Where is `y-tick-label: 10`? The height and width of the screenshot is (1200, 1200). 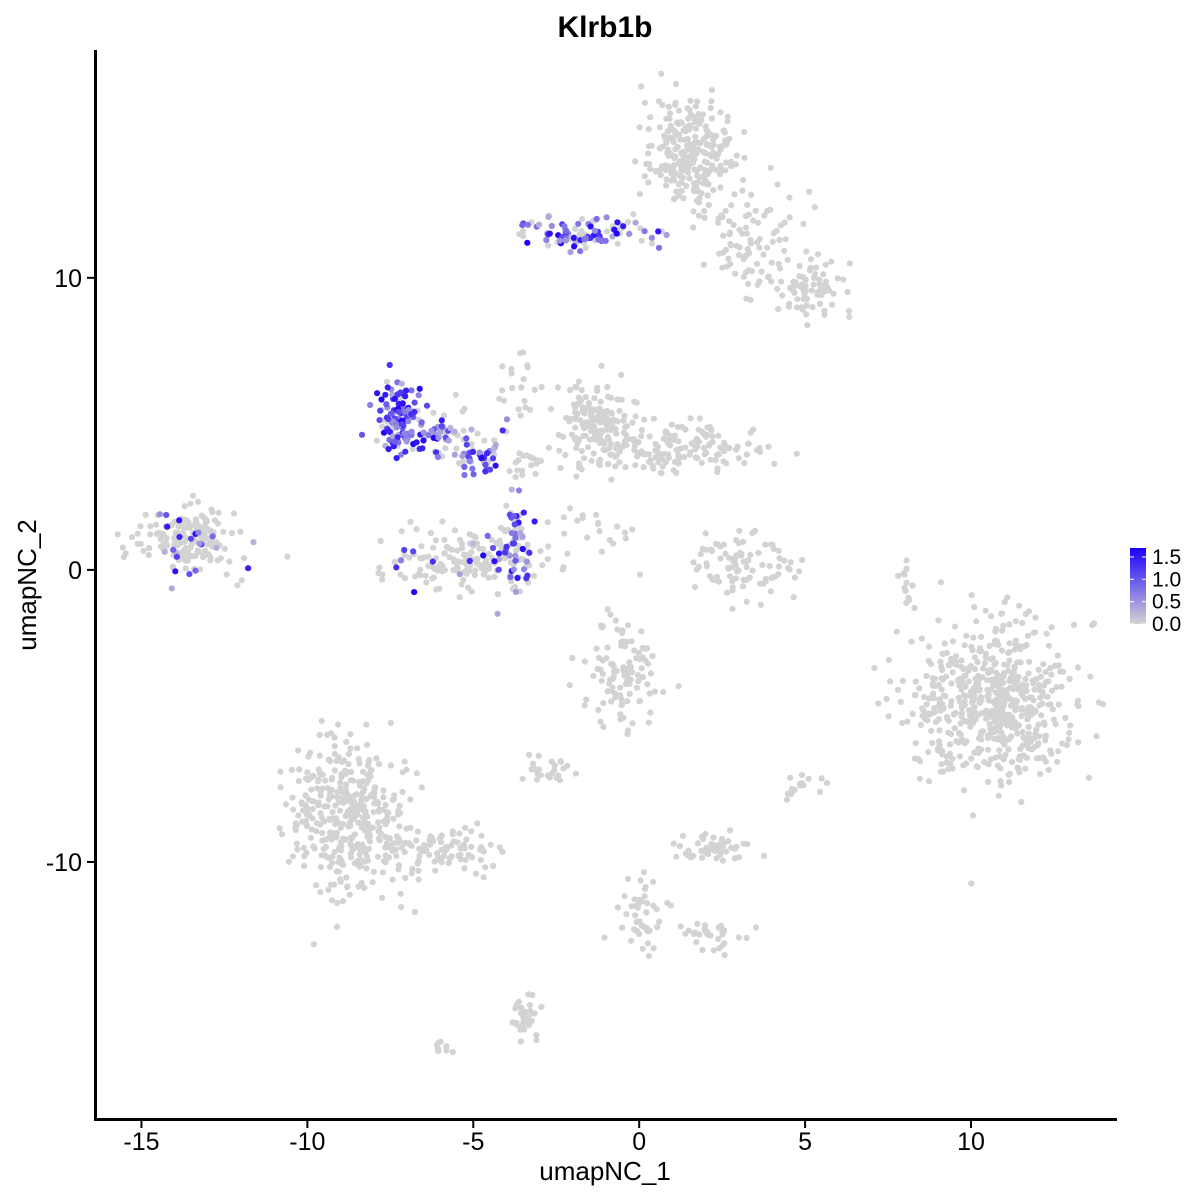 y-tick-label: 10 is located at coordinates (68, 279).